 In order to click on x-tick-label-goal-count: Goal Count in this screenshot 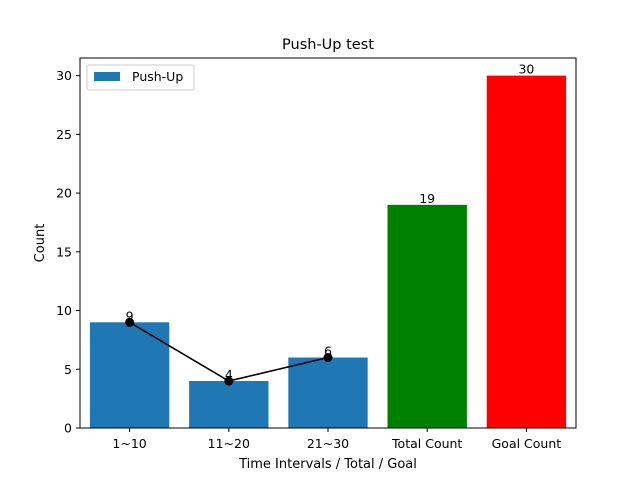, I will do `click(527, 443)`.